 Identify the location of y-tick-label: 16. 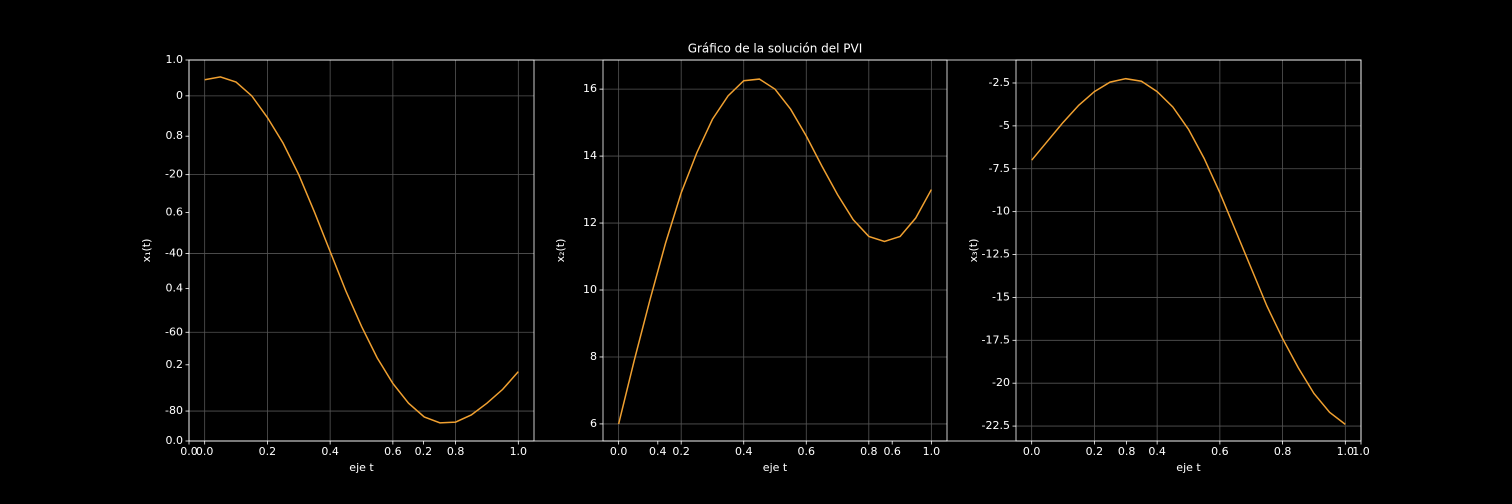
(590, 88).